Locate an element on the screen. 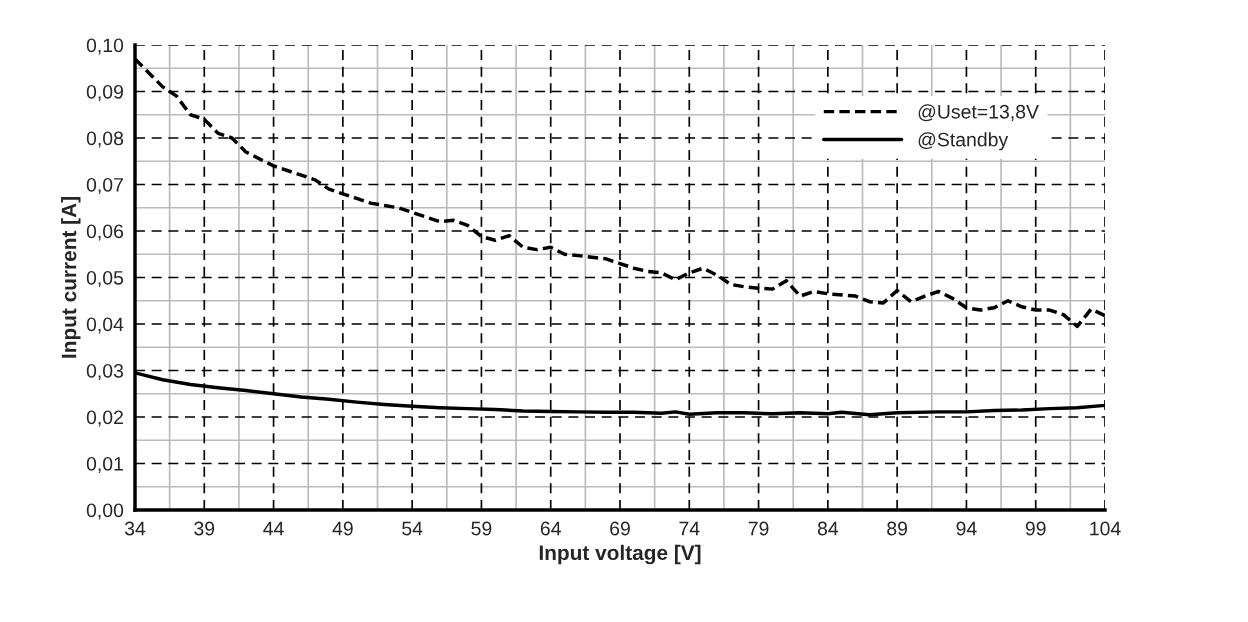 Image resolution: width=1248 pixels, height=622 pixels. x-tick-label: 74 is located at coordinates (689, 528).